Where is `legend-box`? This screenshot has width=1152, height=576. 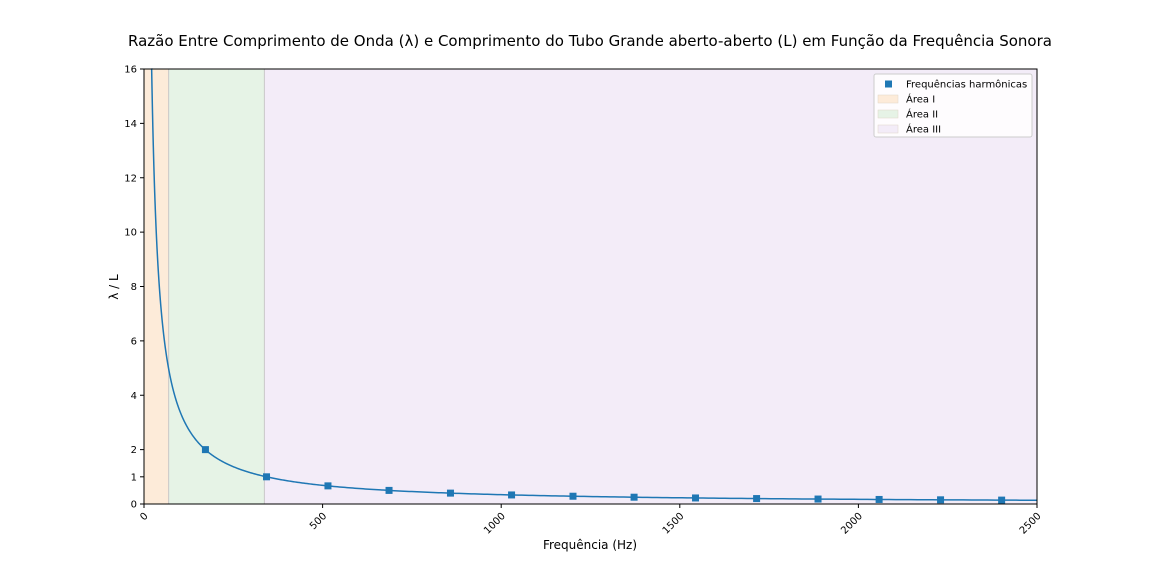
legend-box is located at coordinates (953, 105).